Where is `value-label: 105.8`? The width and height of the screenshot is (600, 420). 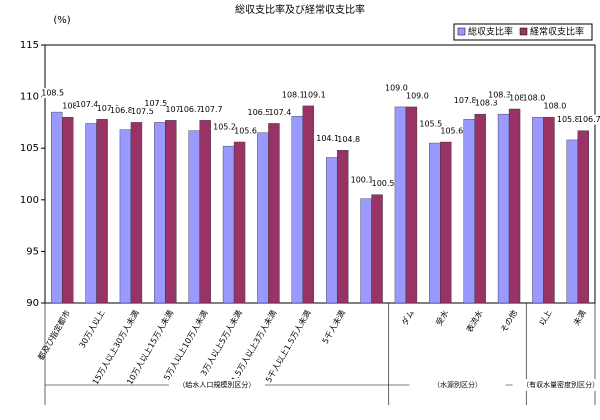
value-label: 105.8 is located at coordinates (568, 119).